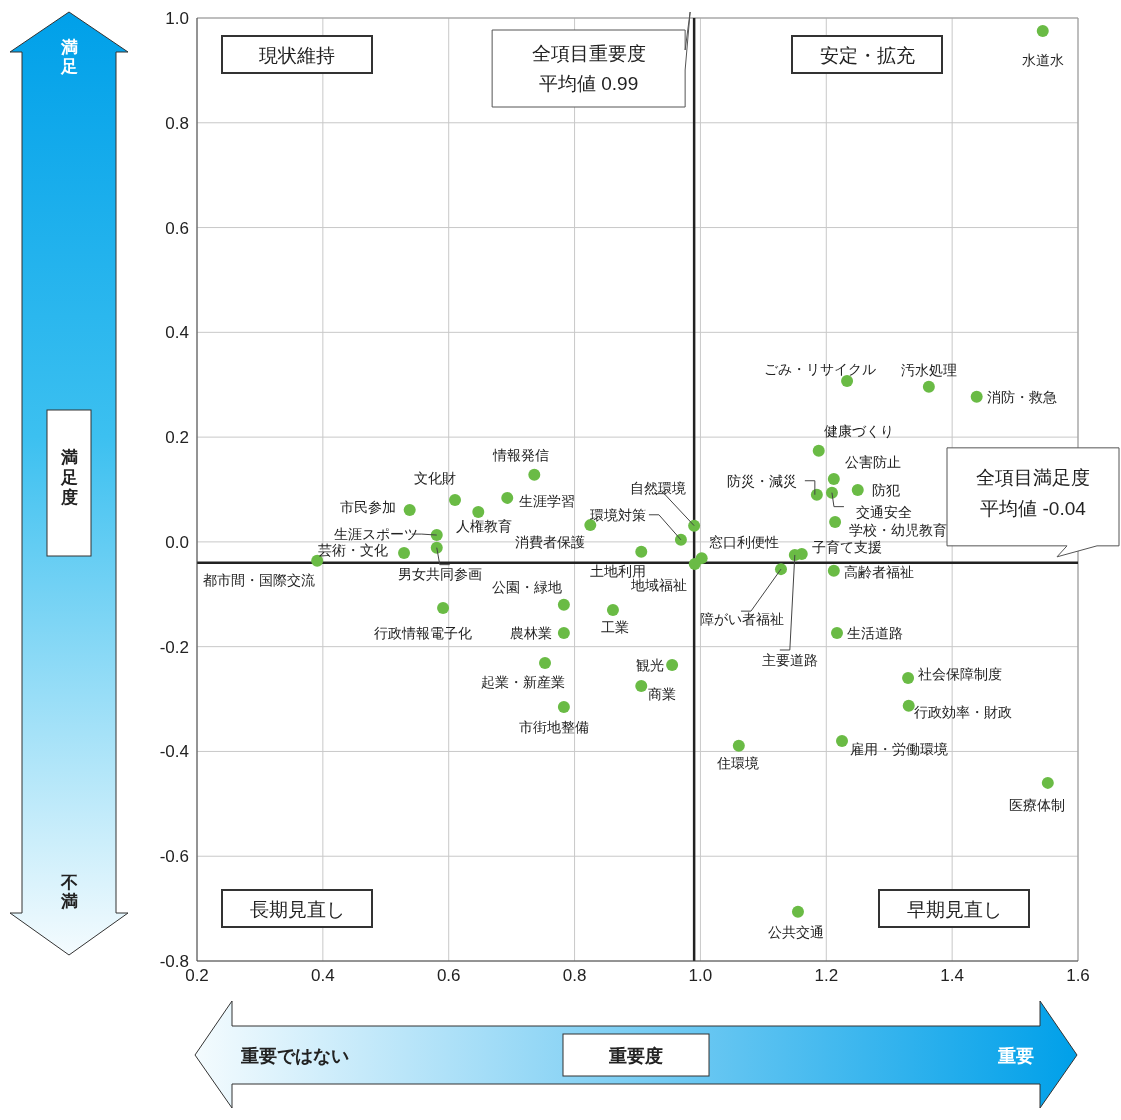  I want to click on annotation: 障がい者福祉, so click(741, 619).